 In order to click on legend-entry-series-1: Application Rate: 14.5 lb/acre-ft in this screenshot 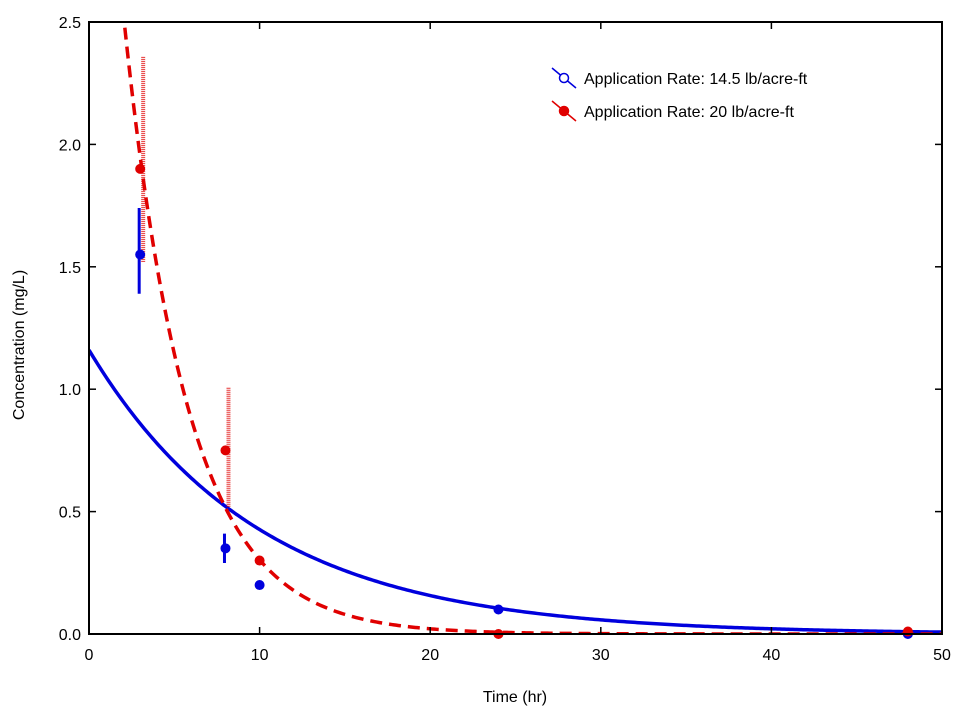, I will do `click(696, 79)`.